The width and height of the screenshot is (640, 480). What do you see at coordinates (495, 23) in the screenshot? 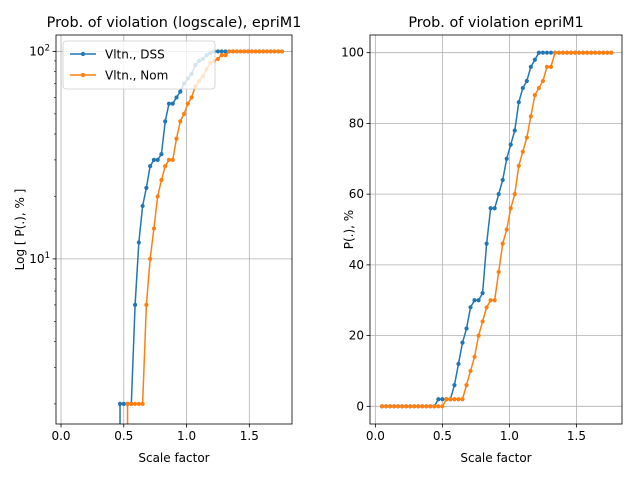
I see `chart-title: Prob. of violation epriM1` at bounding box center [495, 23].